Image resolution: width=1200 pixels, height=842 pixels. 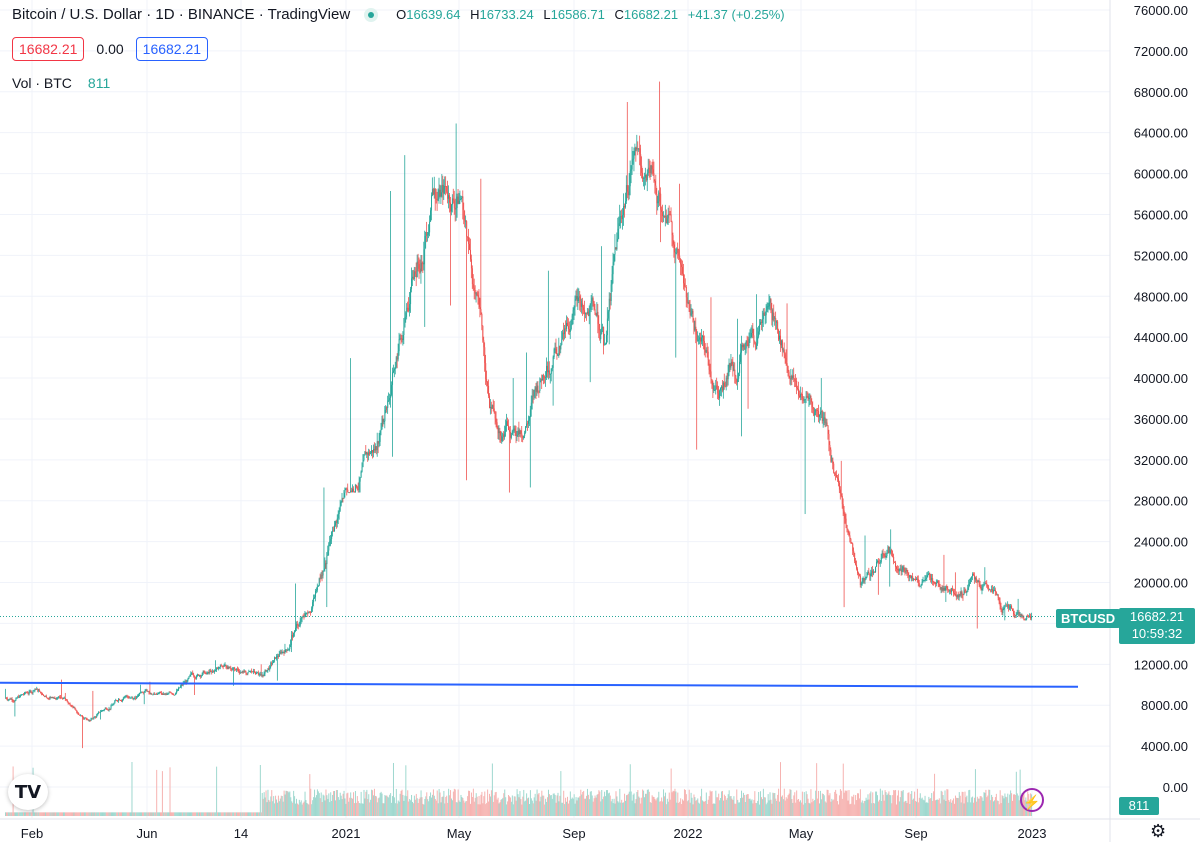 I want to click on close-value: 16682.21, so click(x=651, y=14).